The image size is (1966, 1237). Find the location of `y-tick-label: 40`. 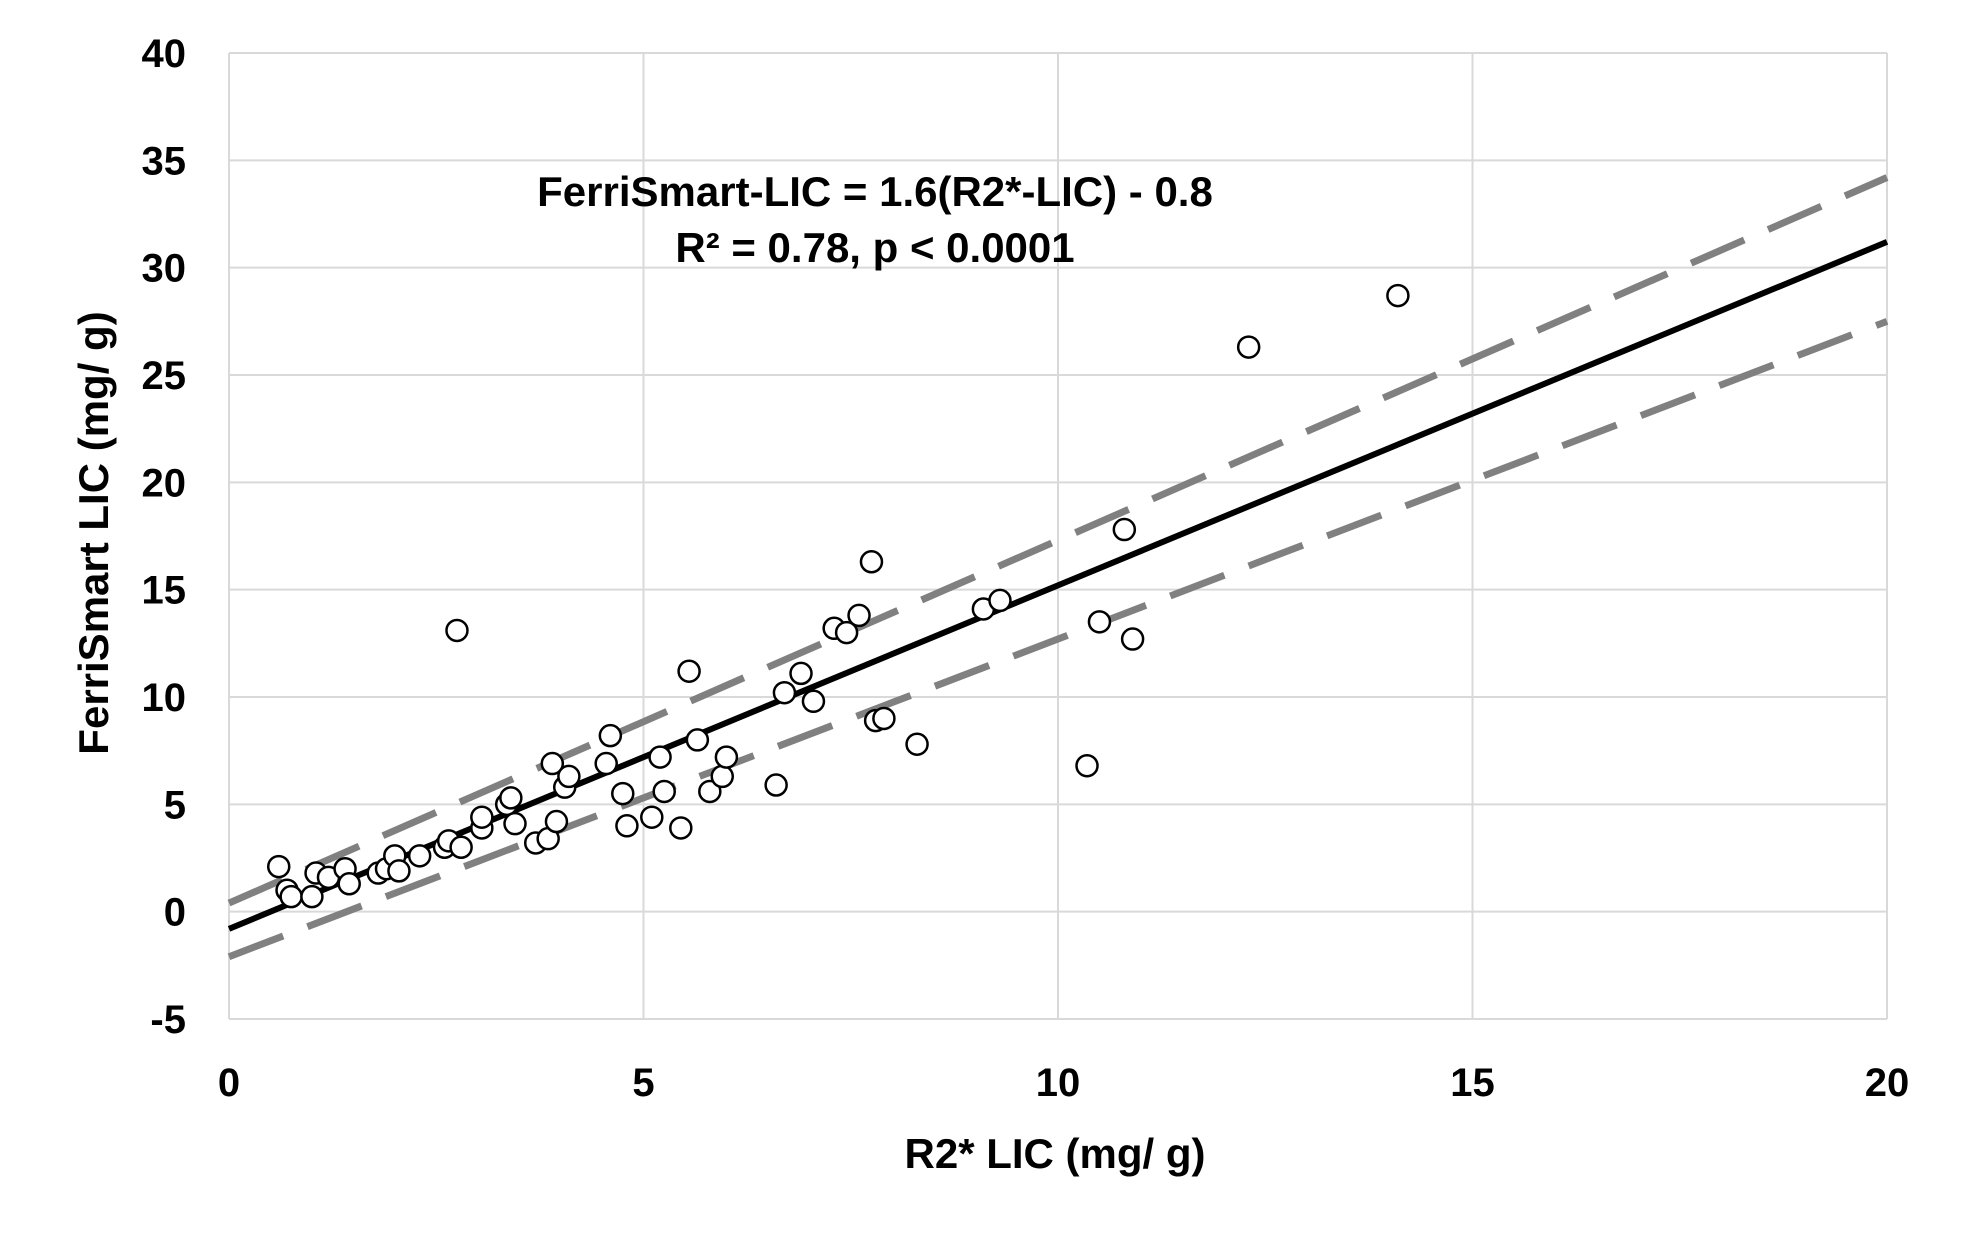

y-tick-label: 40 is located at coordinates (164, 54).